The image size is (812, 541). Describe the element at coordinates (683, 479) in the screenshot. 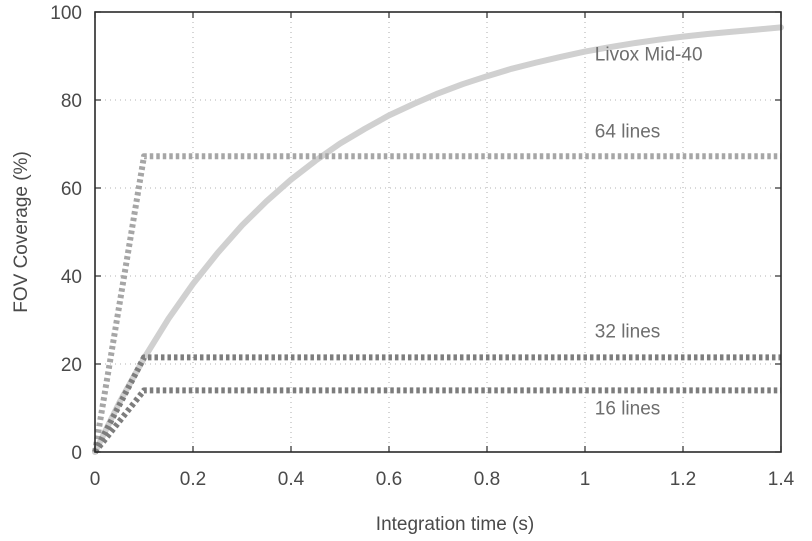

I see `x-tick-label: 1.2` at that location.